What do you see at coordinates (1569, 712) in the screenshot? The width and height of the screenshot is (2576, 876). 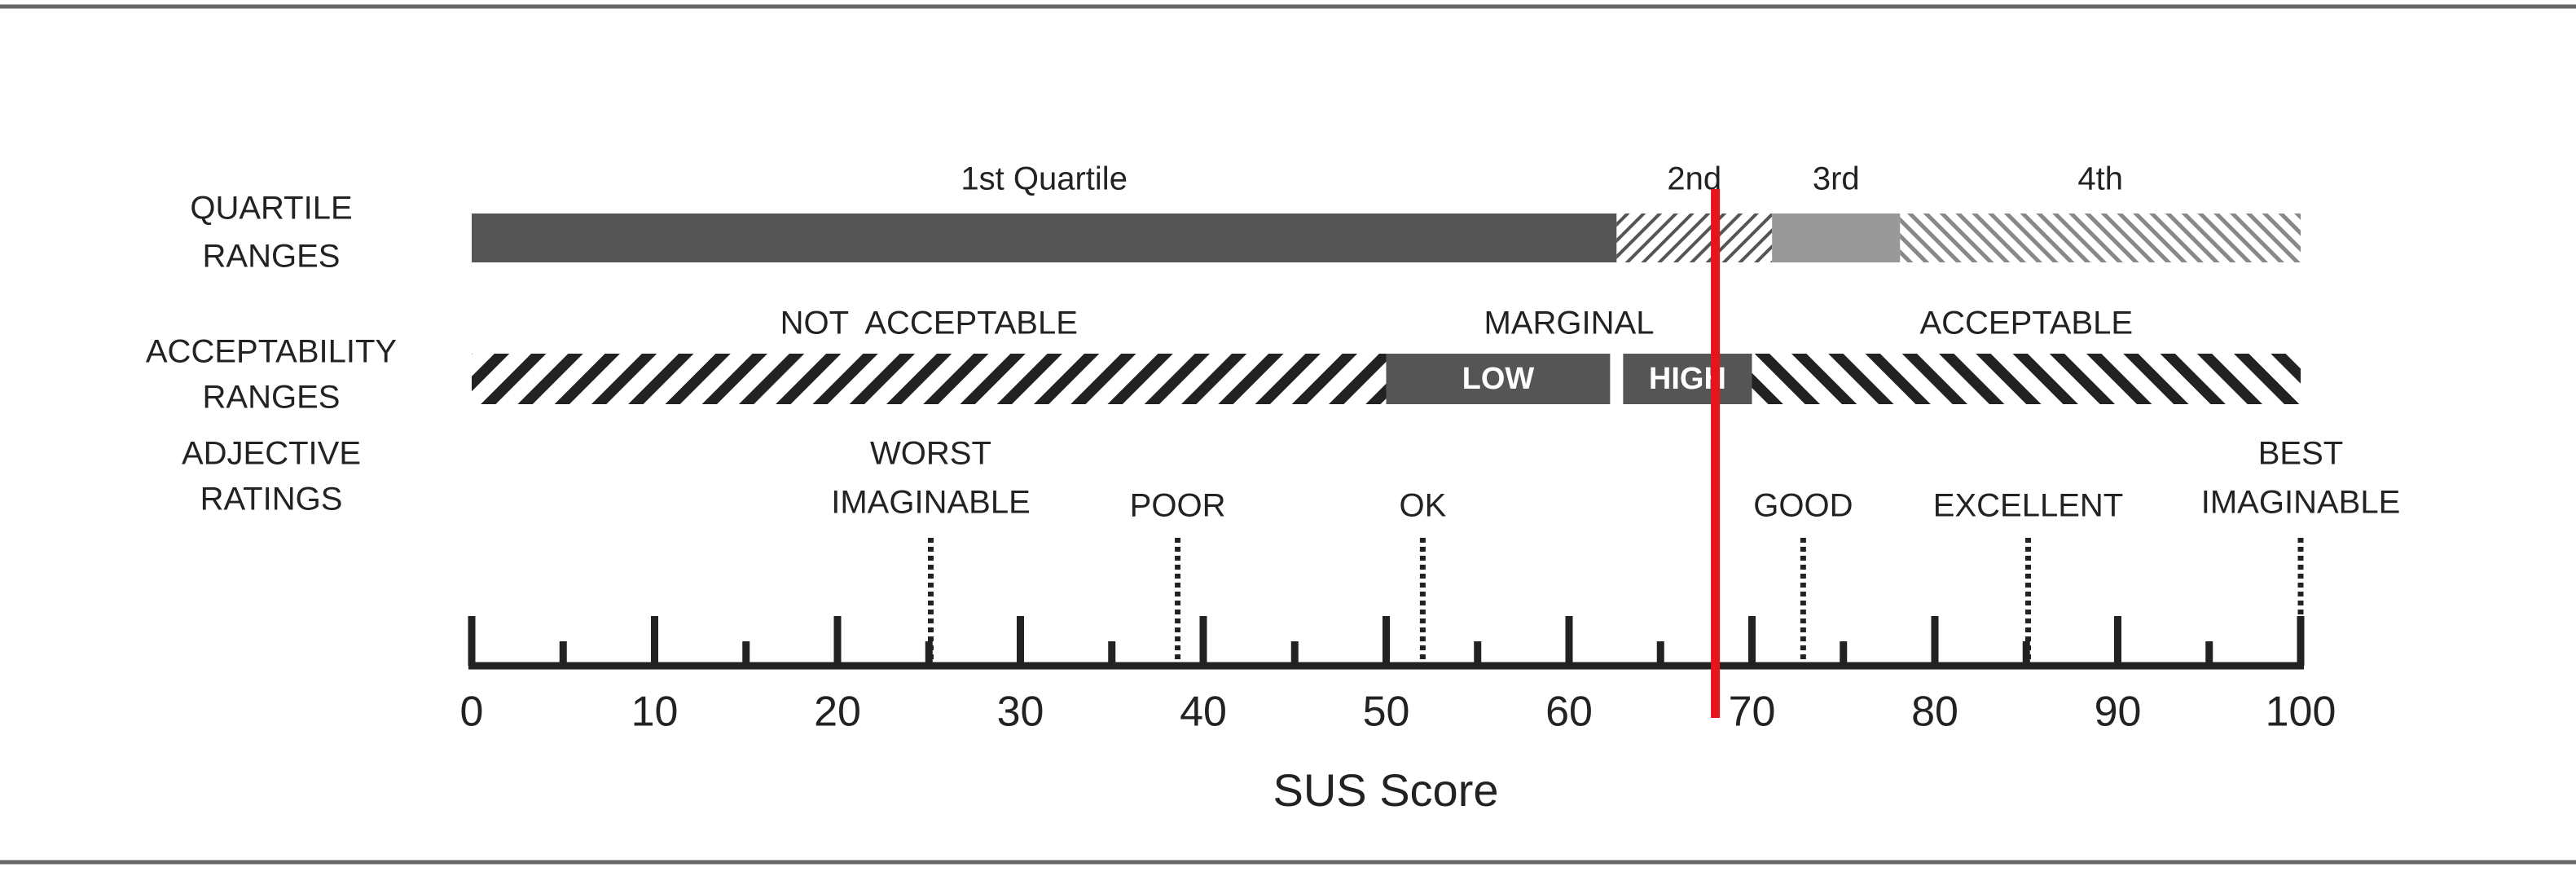 I see `x-tick-label: 60` at bounding box center [1569, 712].